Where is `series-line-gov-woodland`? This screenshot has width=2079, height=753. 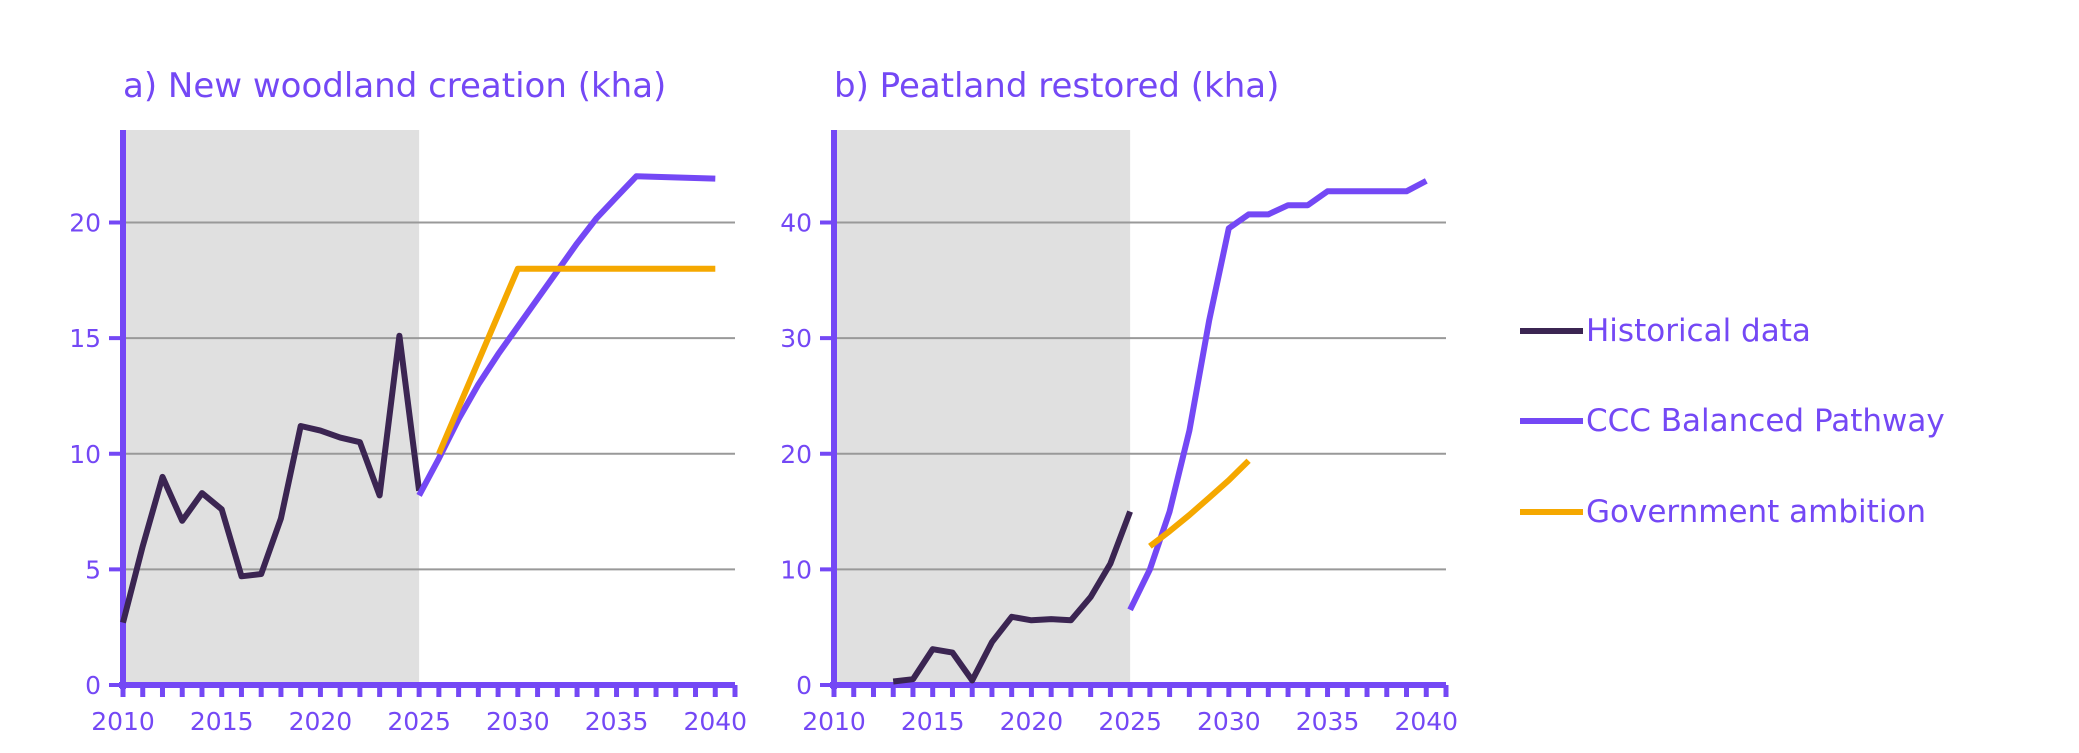 series-line-gov-woodland is located at coordinates (576, 360).